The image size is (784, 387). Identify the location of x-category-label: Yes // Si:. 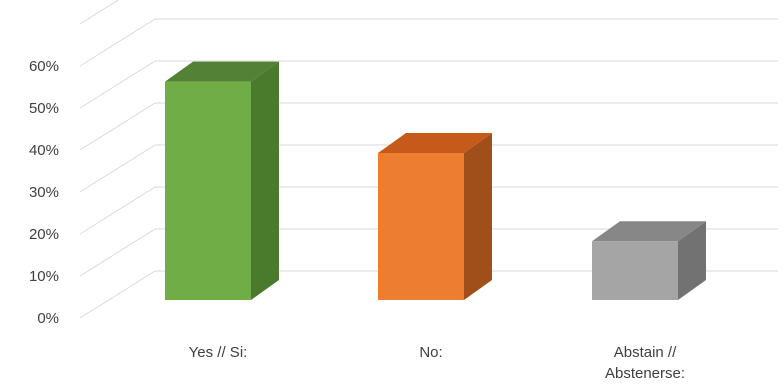
(218, 352).